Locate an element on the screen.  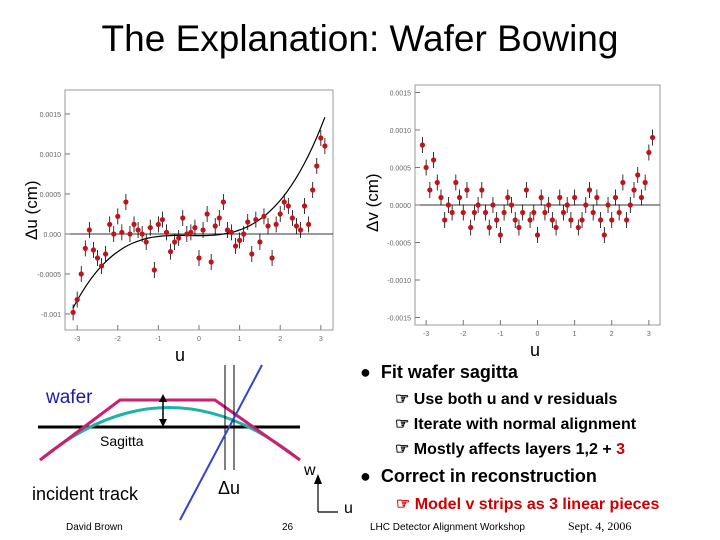
wafer-diagram is located at coordinates (188, 442).